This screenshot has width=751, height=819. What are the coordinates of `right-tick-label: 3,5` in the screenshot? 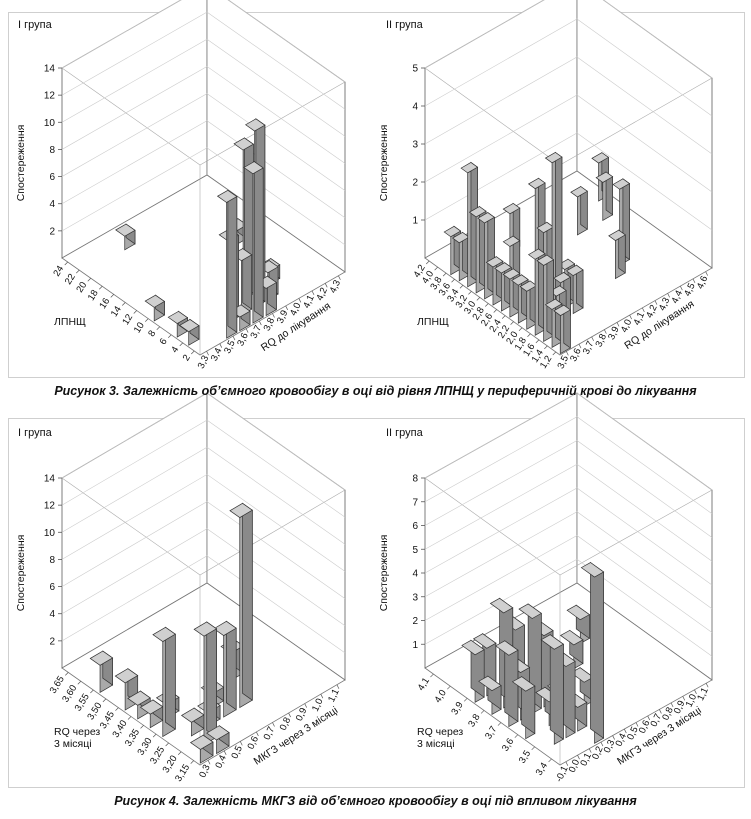 It's located at (230, 347).